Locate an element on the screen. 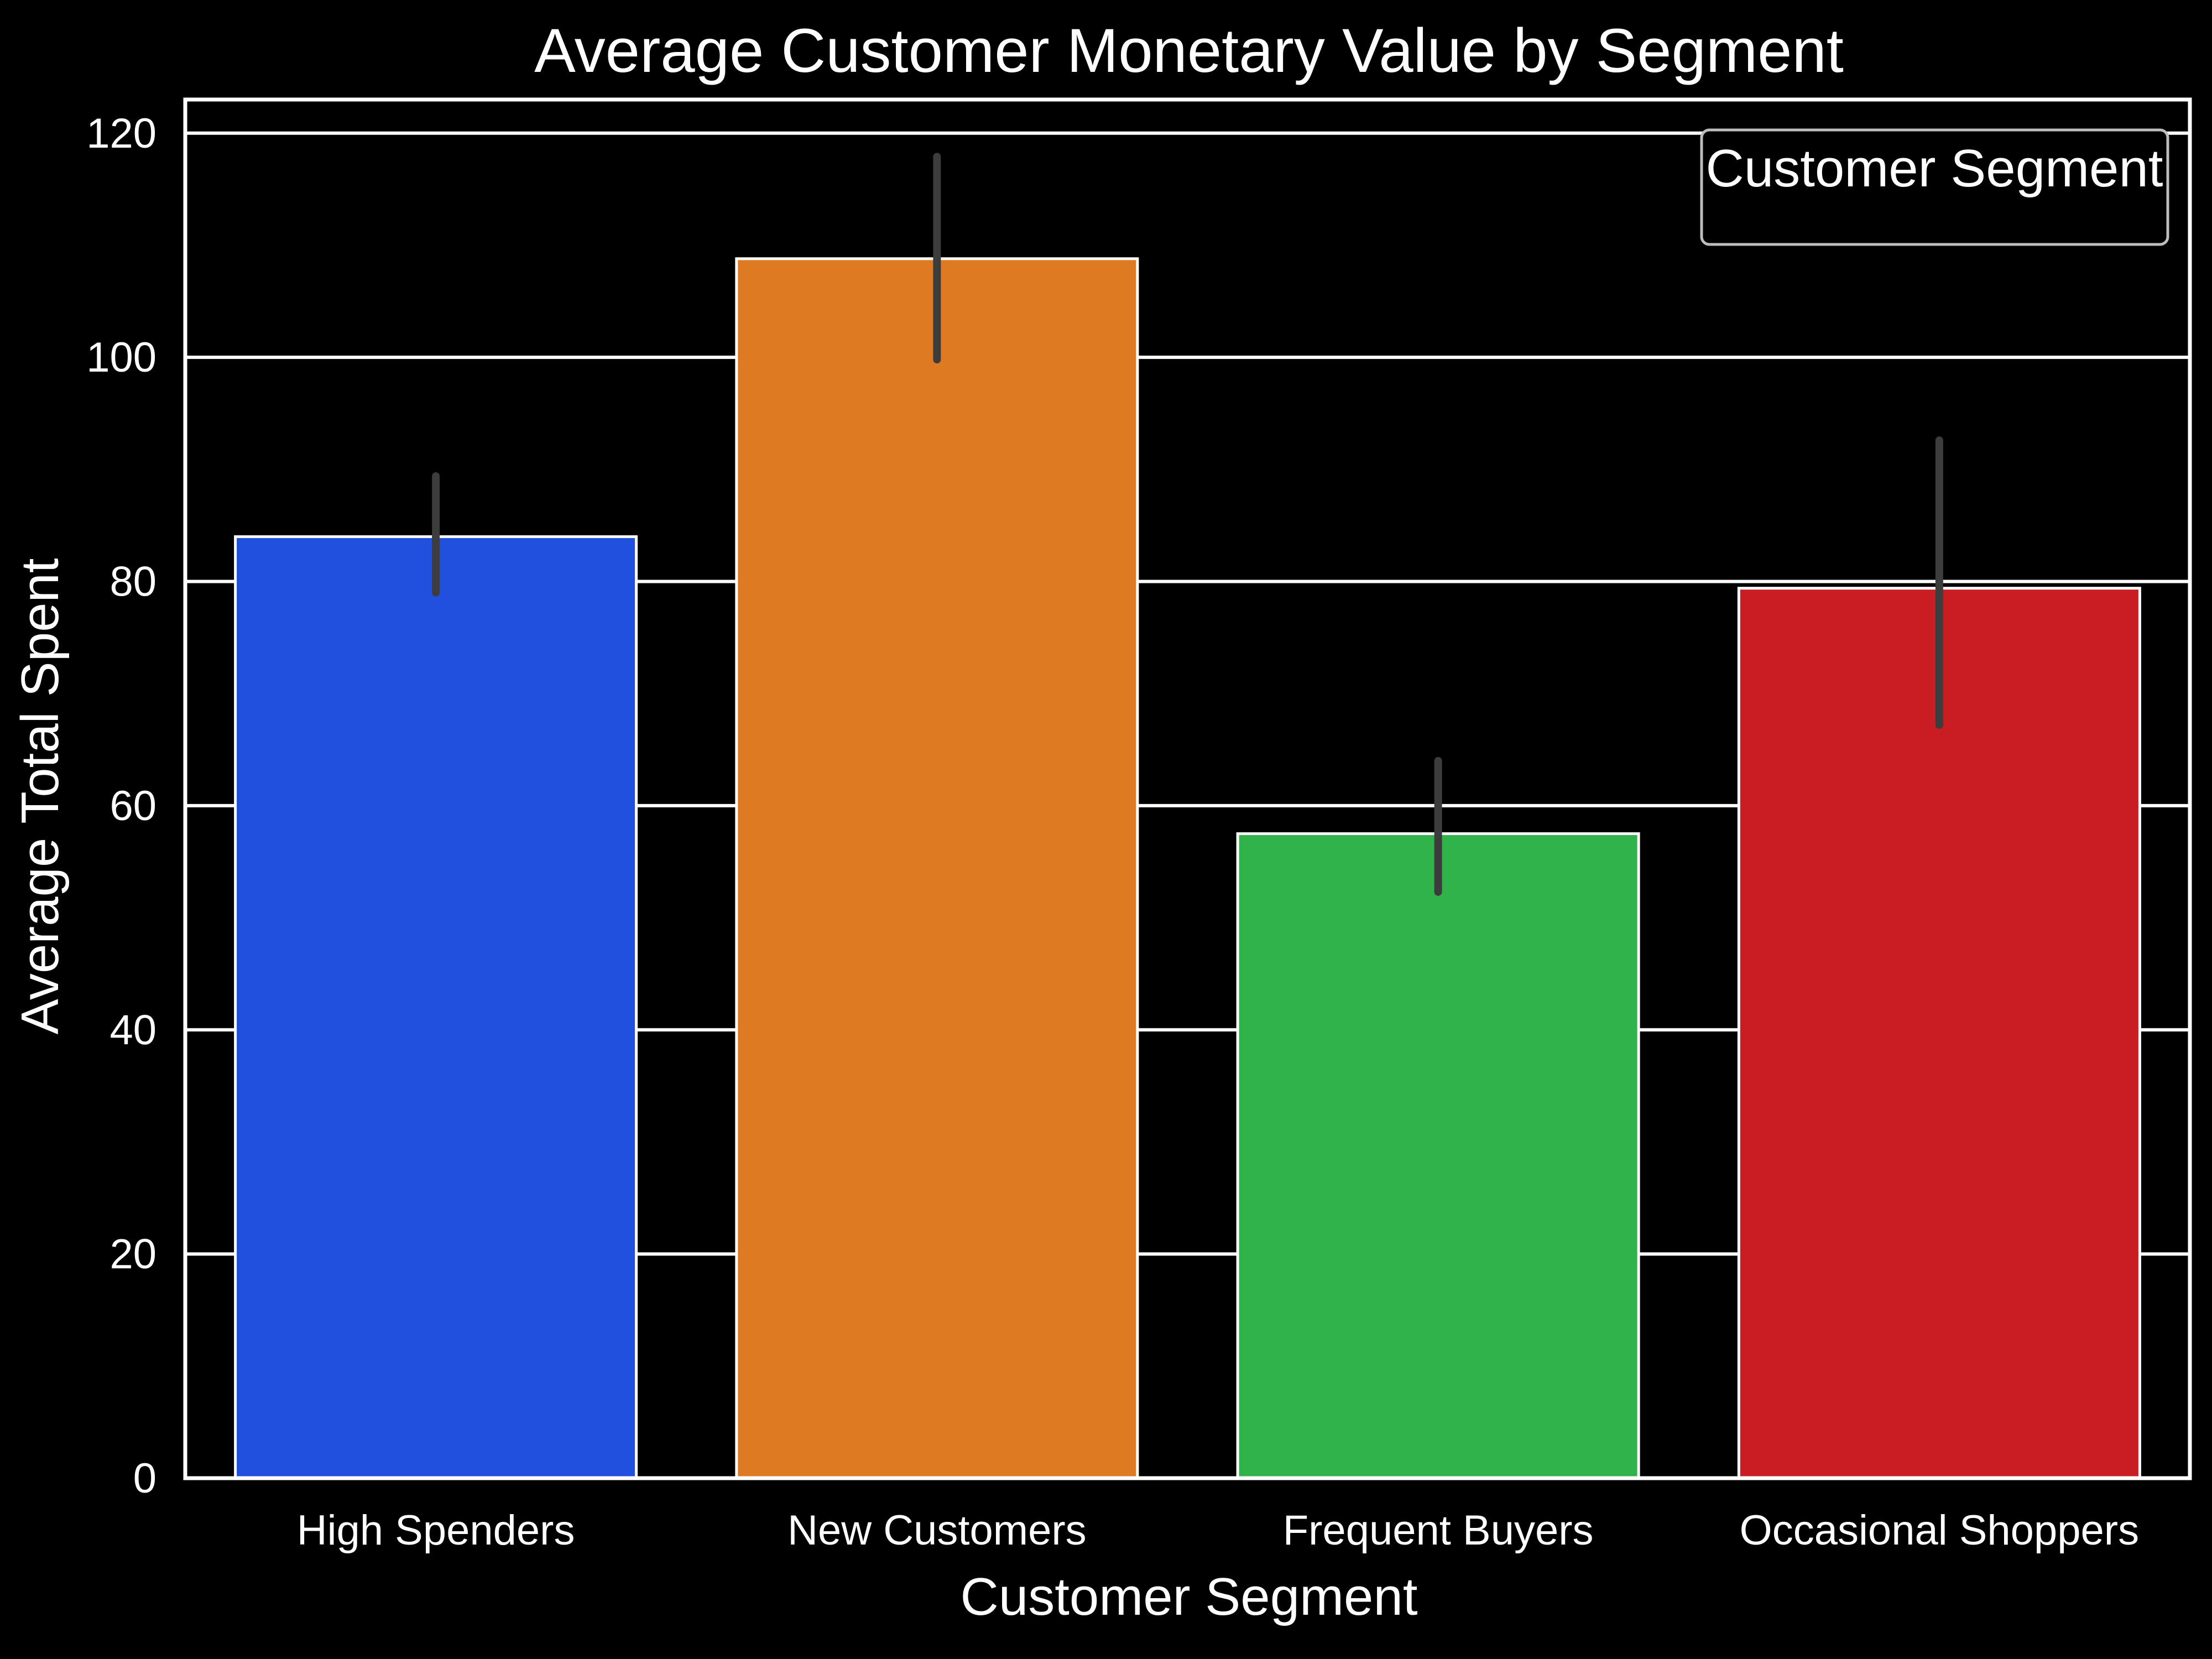  legend: Customer Segment is located at coordinates (1935, 187).